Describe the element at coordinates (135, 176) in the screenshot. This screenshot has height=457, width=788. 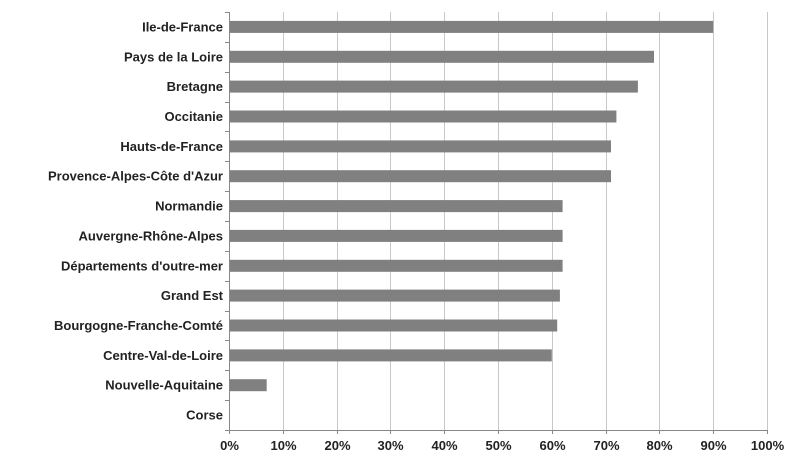
I see `category-label: Provence-Alpes-Côte d'Azur` at that location.